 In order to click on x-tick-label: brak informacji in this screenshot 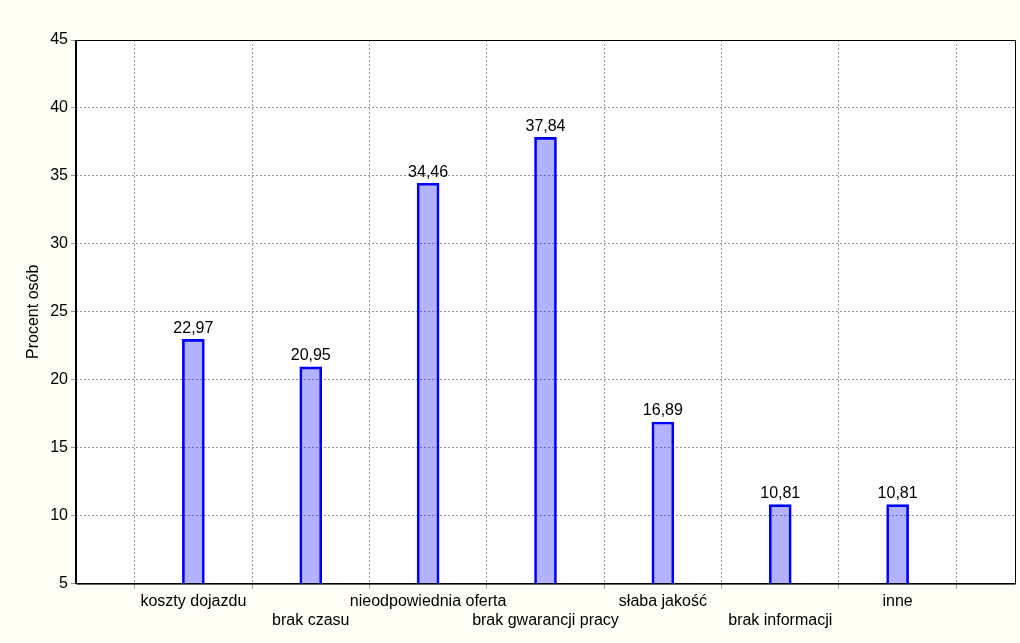, I will do `click(780, 619)`.